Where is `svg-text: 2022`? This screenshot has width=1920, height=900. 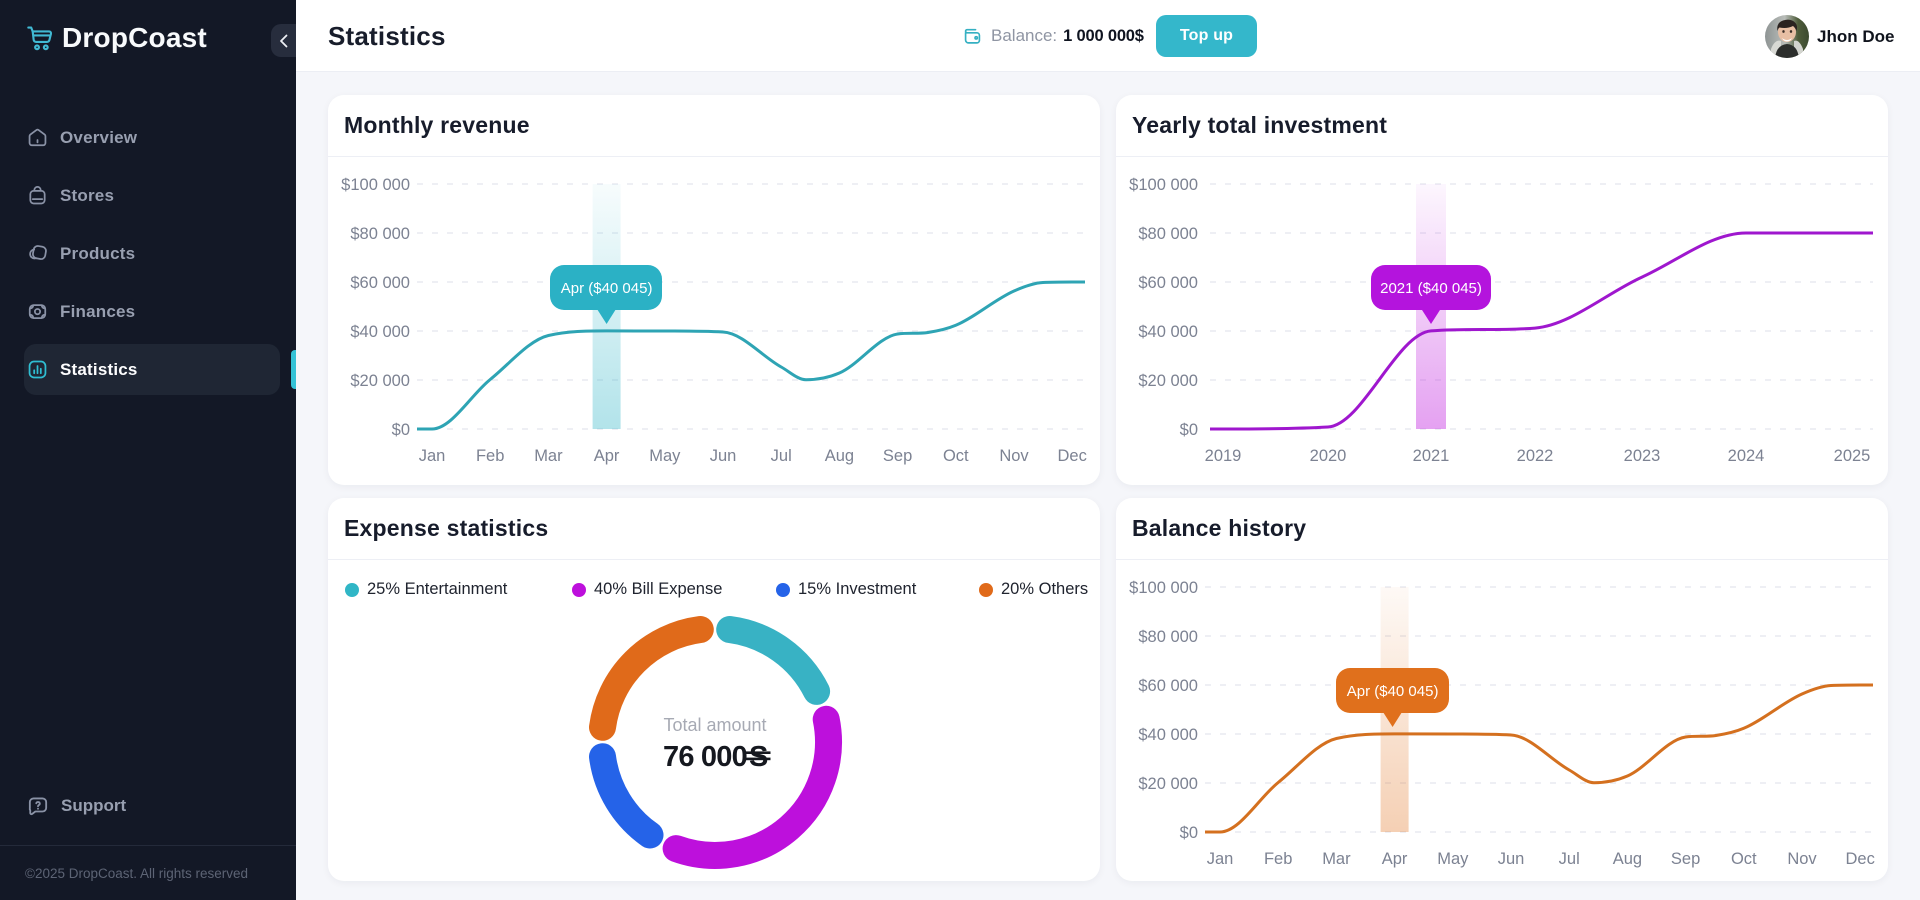 svg-text: 2022 is located at coordinates (1535, 456).